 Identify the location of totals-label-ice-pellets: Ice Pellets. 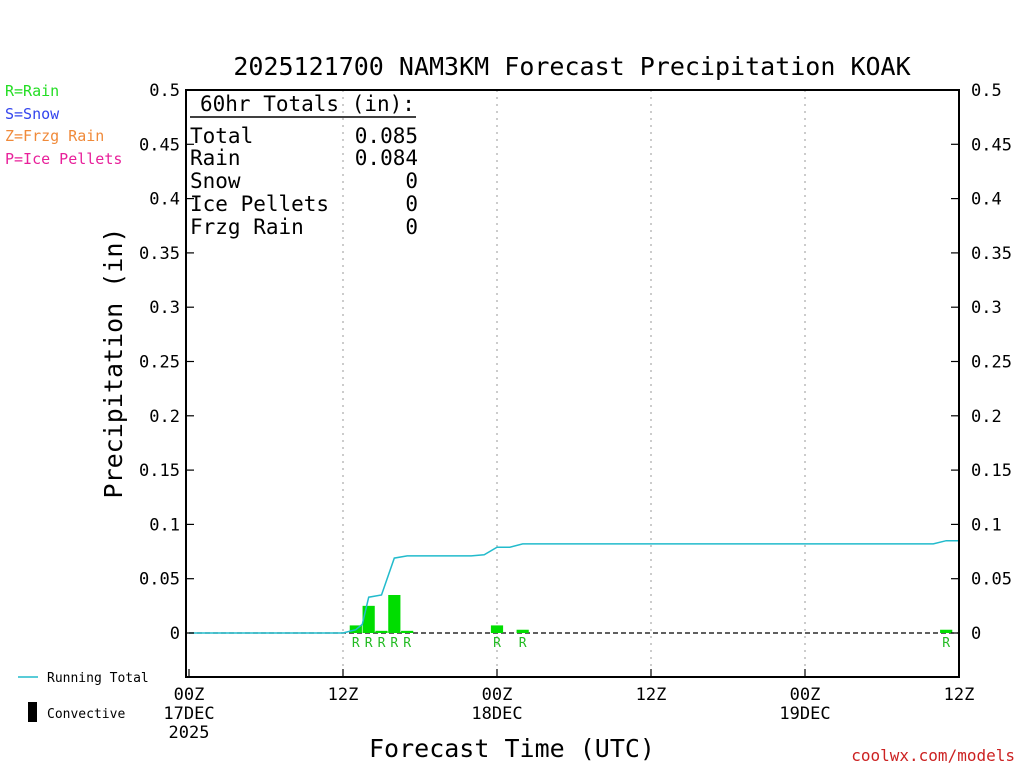
(259, 204).